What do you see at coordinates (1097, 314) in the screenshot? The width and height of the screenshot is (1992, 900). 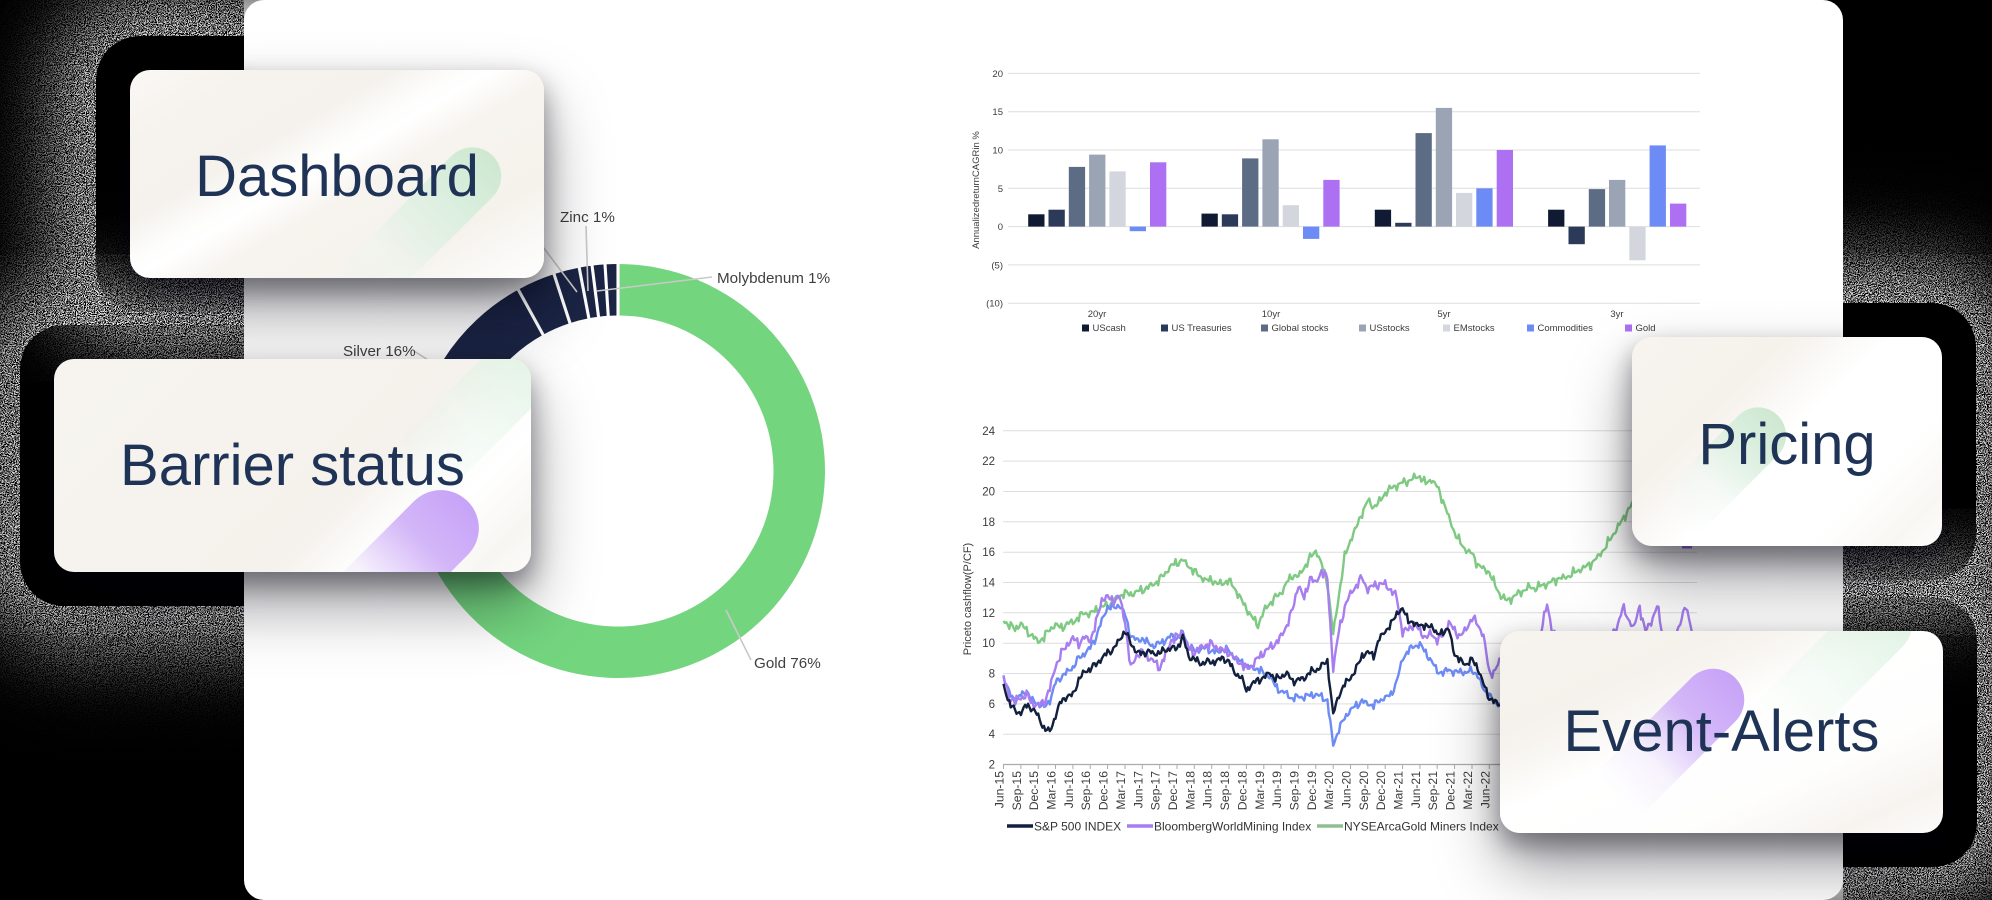 I see `svg-text: 20yr` at bounding box center [1097, 314].